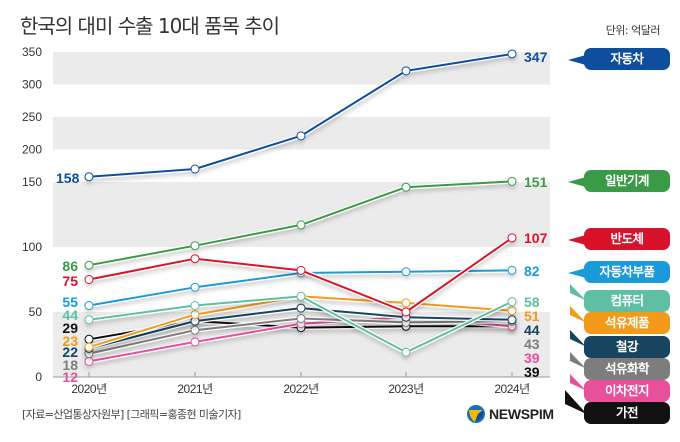  I want to click on y-tick-label: 200, so click(32, 150).